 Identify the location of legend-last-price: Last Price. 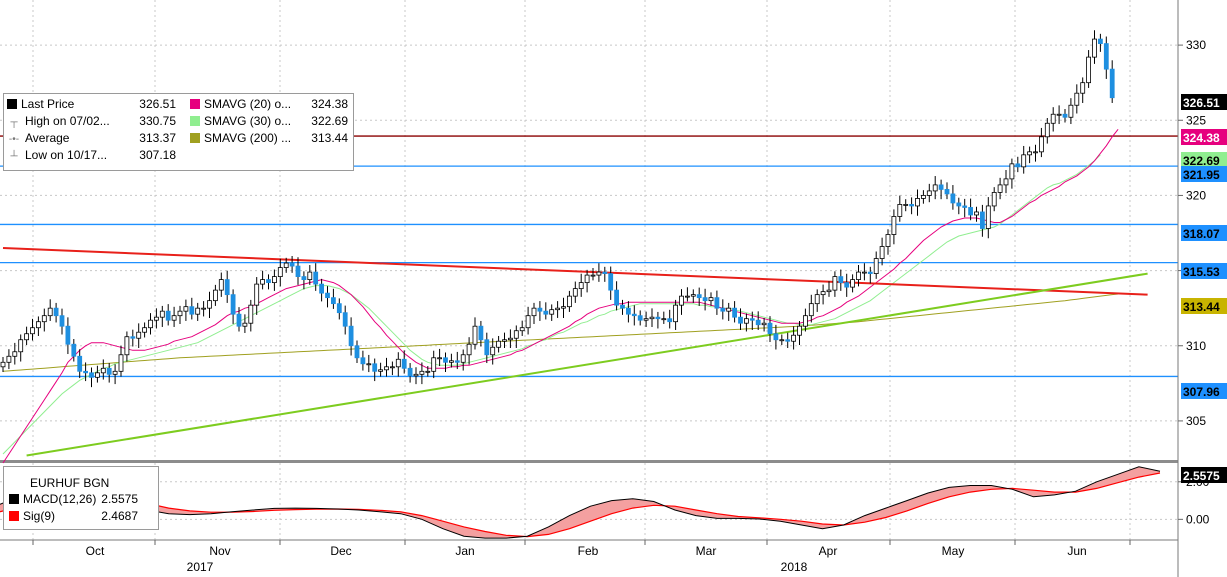
(40, 104).